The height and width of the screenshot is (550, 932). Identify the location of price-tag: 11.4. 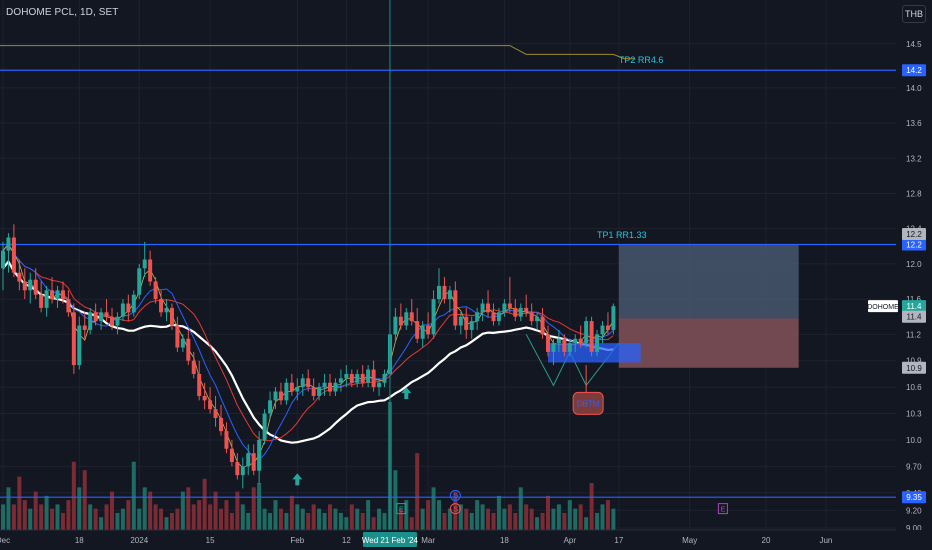
(915, 317).